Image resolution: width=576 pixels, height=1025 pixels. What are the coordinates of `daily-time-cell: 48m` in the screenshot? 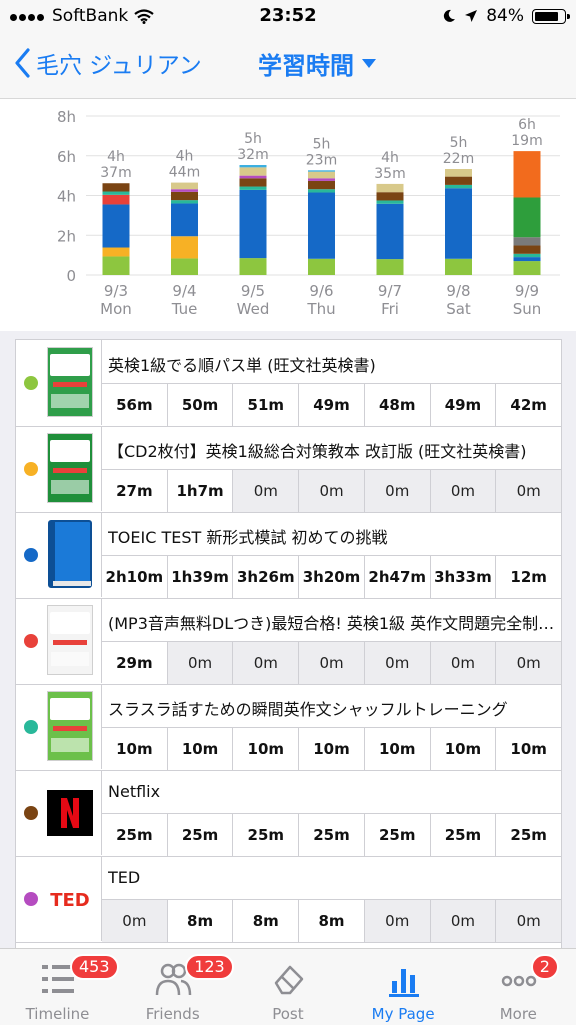 It's located at (397, 405).